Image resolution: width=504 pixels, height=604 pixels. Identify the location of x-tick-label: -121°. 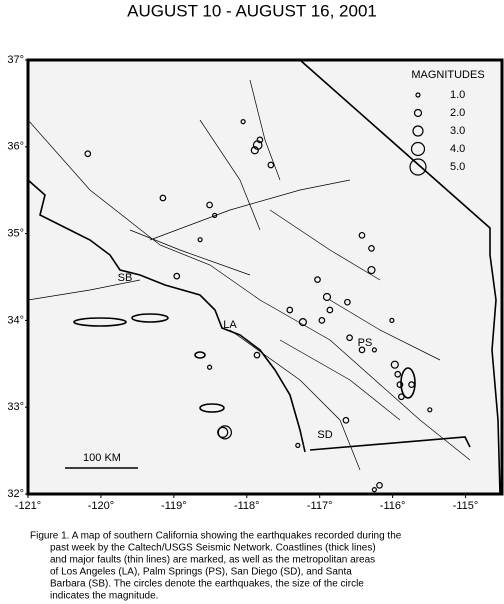
(28, 506).